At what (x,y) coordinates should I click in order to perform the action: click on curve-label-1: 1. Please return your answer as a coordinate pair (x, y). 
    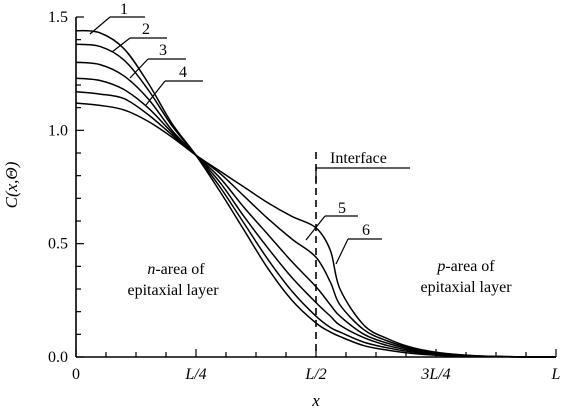
    Looking at the image, I should click on (124, 9).